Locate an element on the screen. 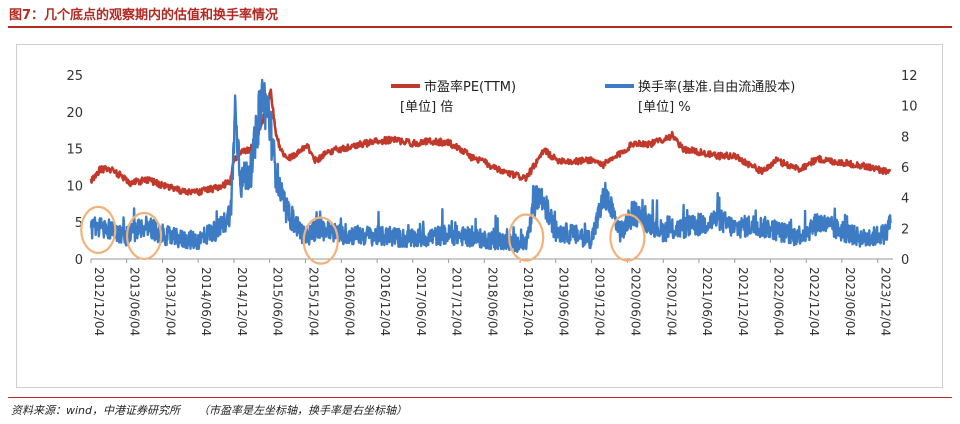 The image size is (960, 424). source-divider is located at coordinates (480, 397).